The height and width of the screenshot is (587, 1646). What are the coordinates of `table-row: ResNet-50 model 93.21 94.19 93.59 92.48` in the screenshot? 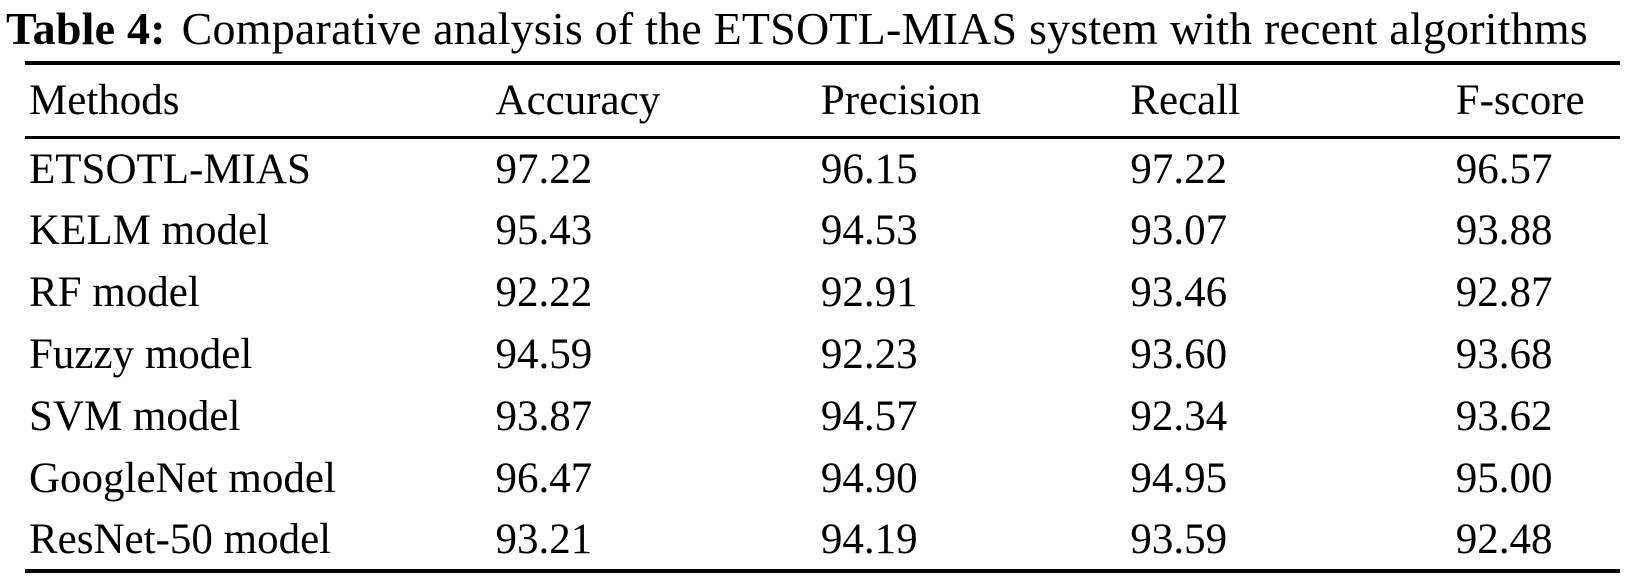 It's located at (822, 540).